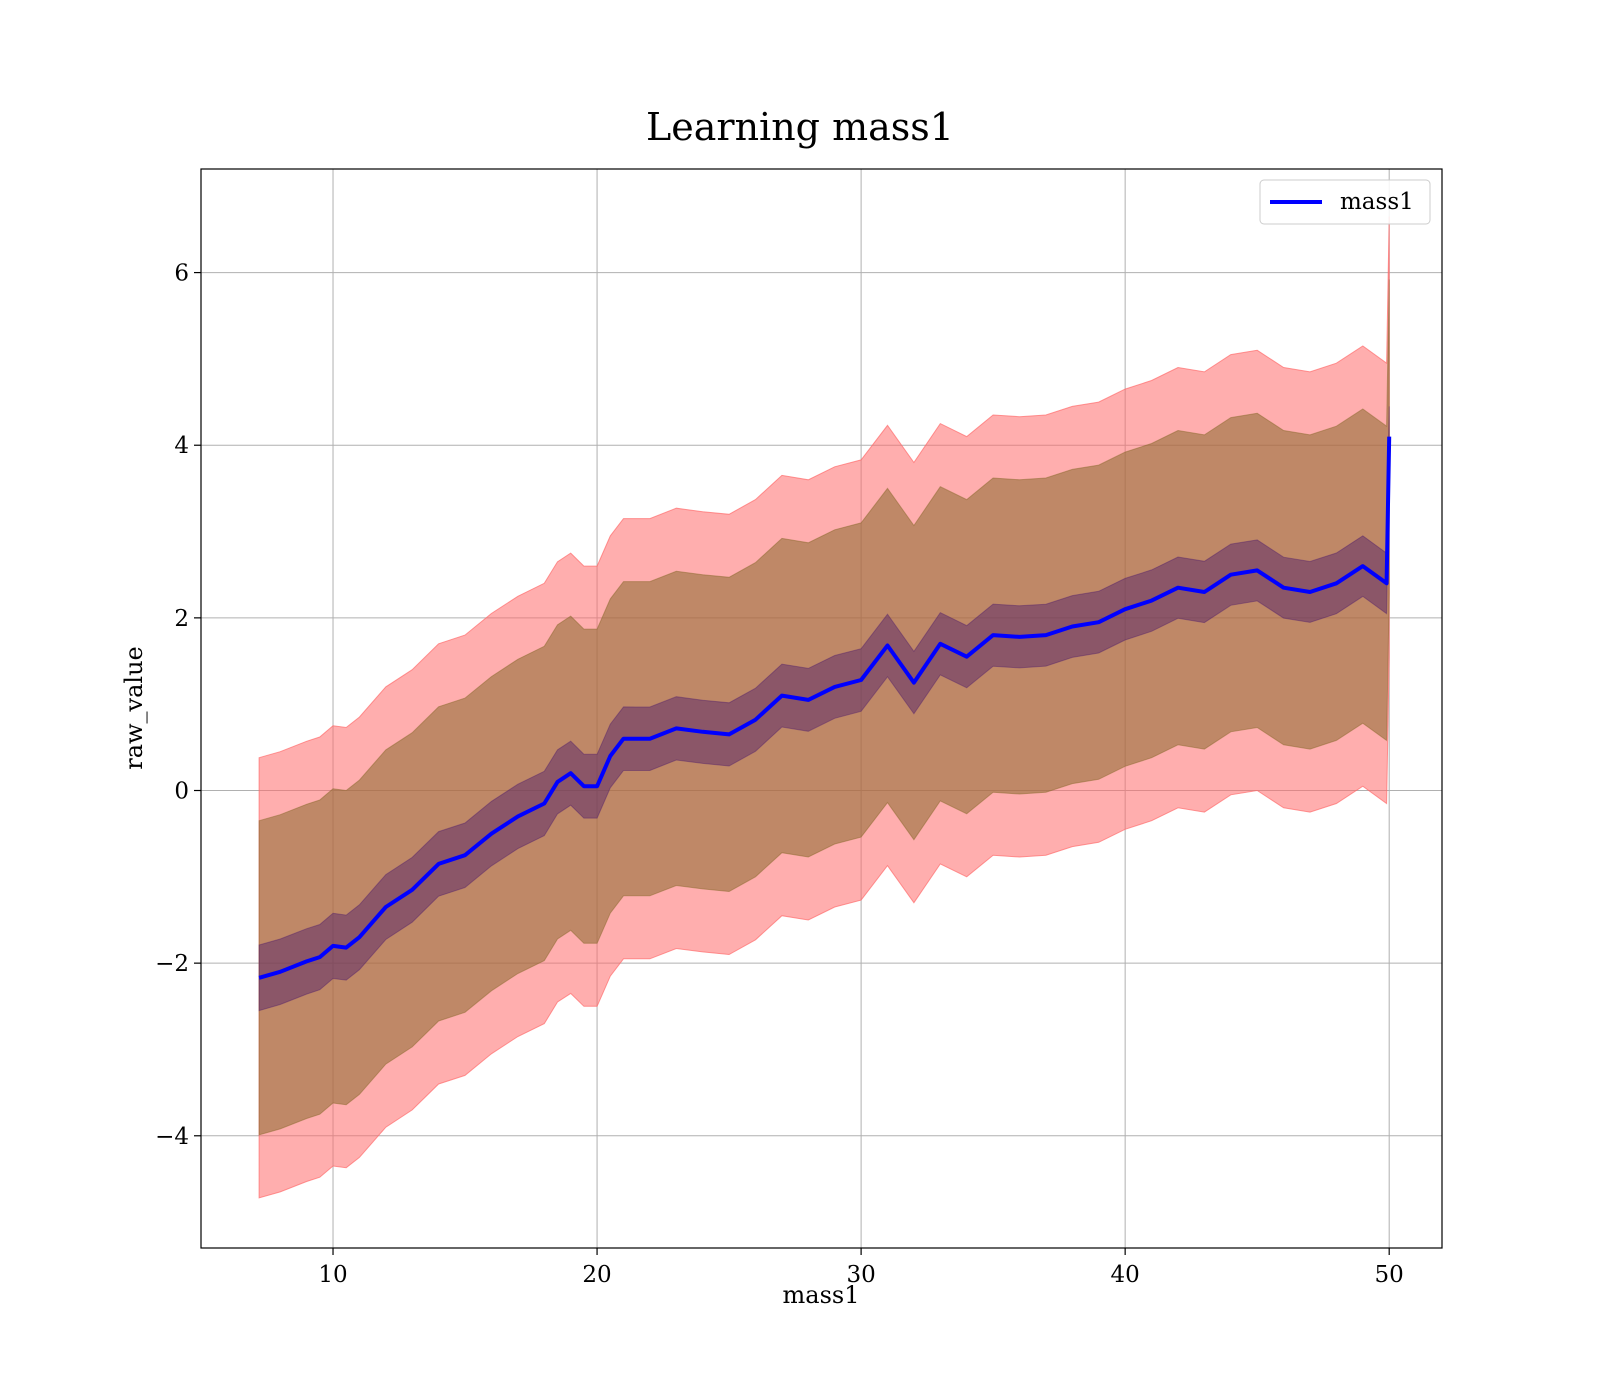 Image resolution: width=1600 pixels, height=1400 pixels. What do you see at coordinates (181, 274) in the screenshot?
I see `y-tick-label: 6` at bounding box center [181, 274].